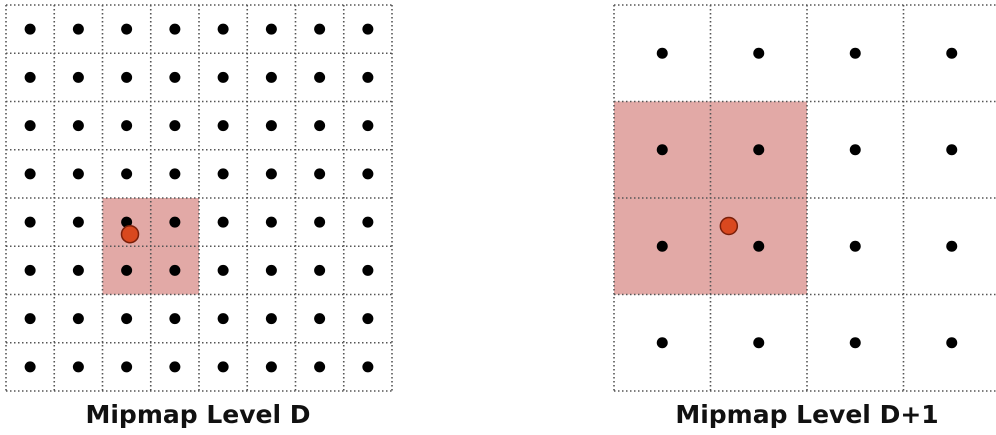  I want to click on mipmap-level-d-caption: Mipmap Level D, so click(198, 414).